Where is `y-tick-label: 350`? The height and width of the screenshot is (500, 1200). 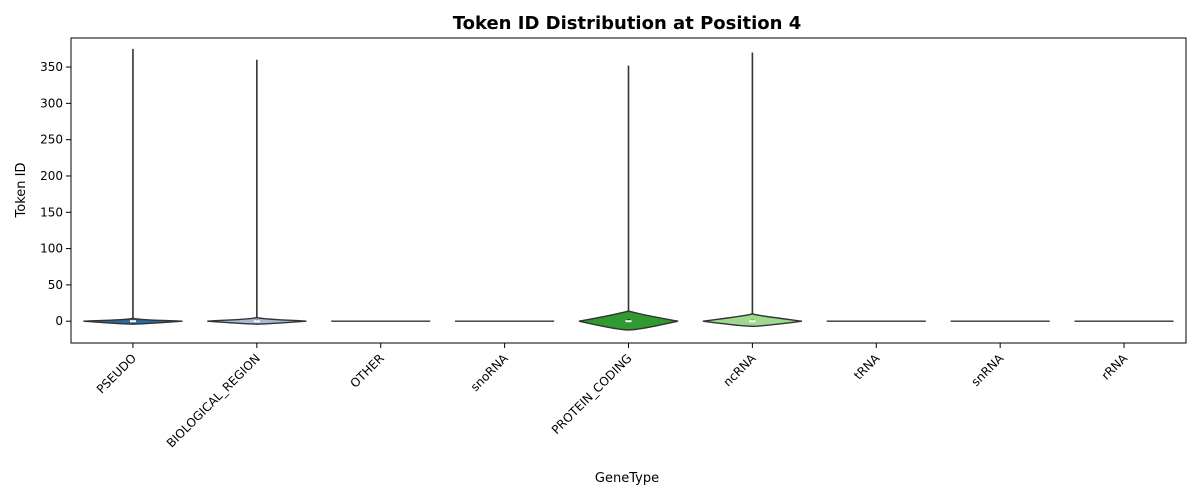
y-tick-label: 350 is located at coordinates (51, 67).